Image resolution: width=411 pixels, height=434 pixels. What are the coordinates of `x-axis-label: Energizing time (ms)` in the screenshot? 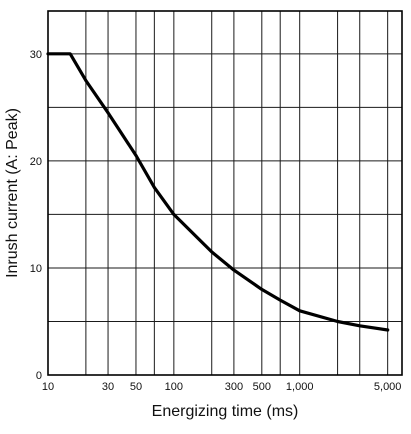 It's located at (225, 411).